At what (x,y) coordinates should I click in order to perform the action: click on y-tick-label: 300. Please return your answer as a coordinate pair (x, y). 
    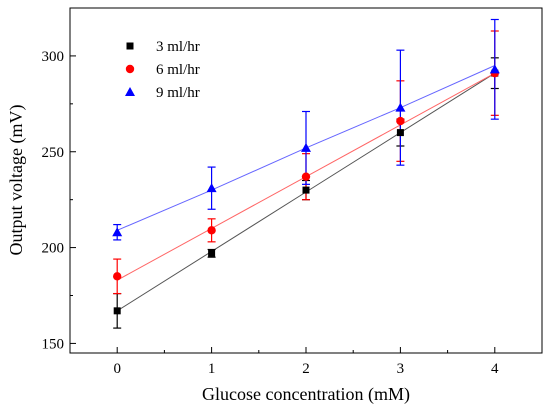
    Looking at the image, I should click on (53, 57).